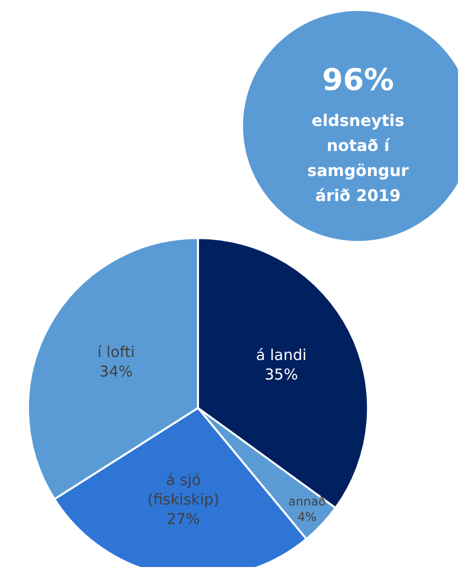 This screenshot has width=466, height=575. Describe the element at coordinates (358, 80) in the screenshot. I see `text: 96%` at that location.